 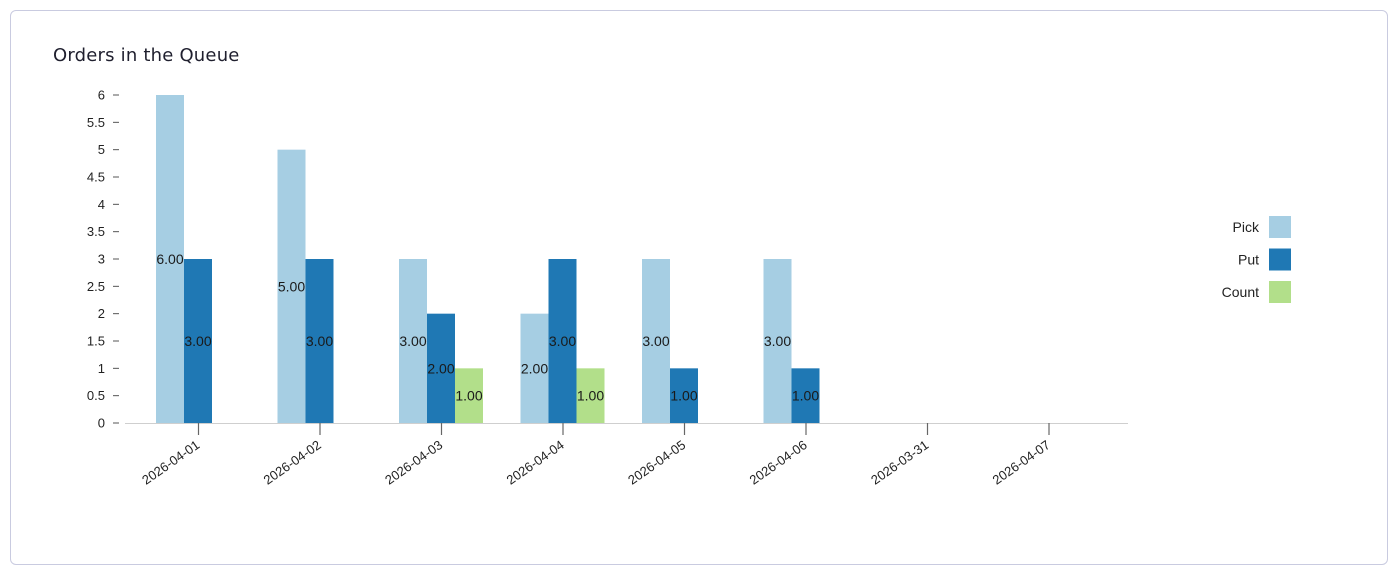 What do you see at coordinates (96, 177) in the screenshot?
I see `y-tick-label: 4.5` at bounding box center [96, 177].